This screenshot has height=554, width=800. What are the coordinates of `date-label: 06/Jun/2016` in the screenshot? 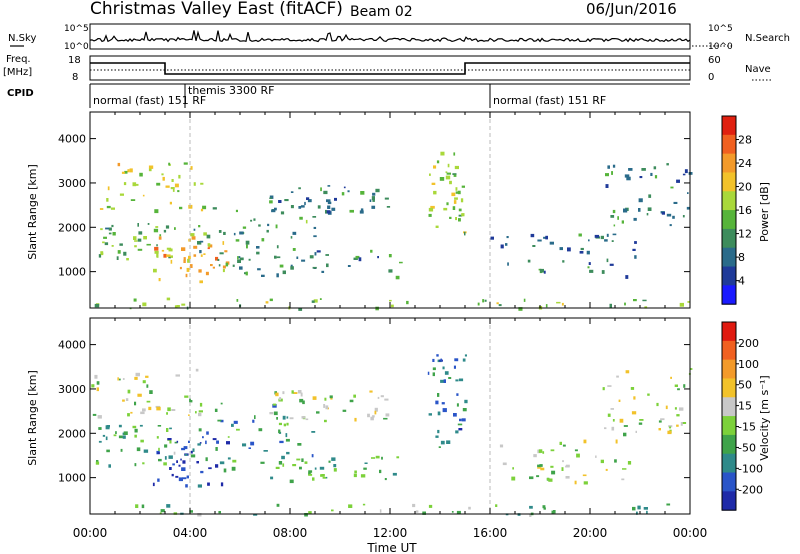 It's located at (631, 9).